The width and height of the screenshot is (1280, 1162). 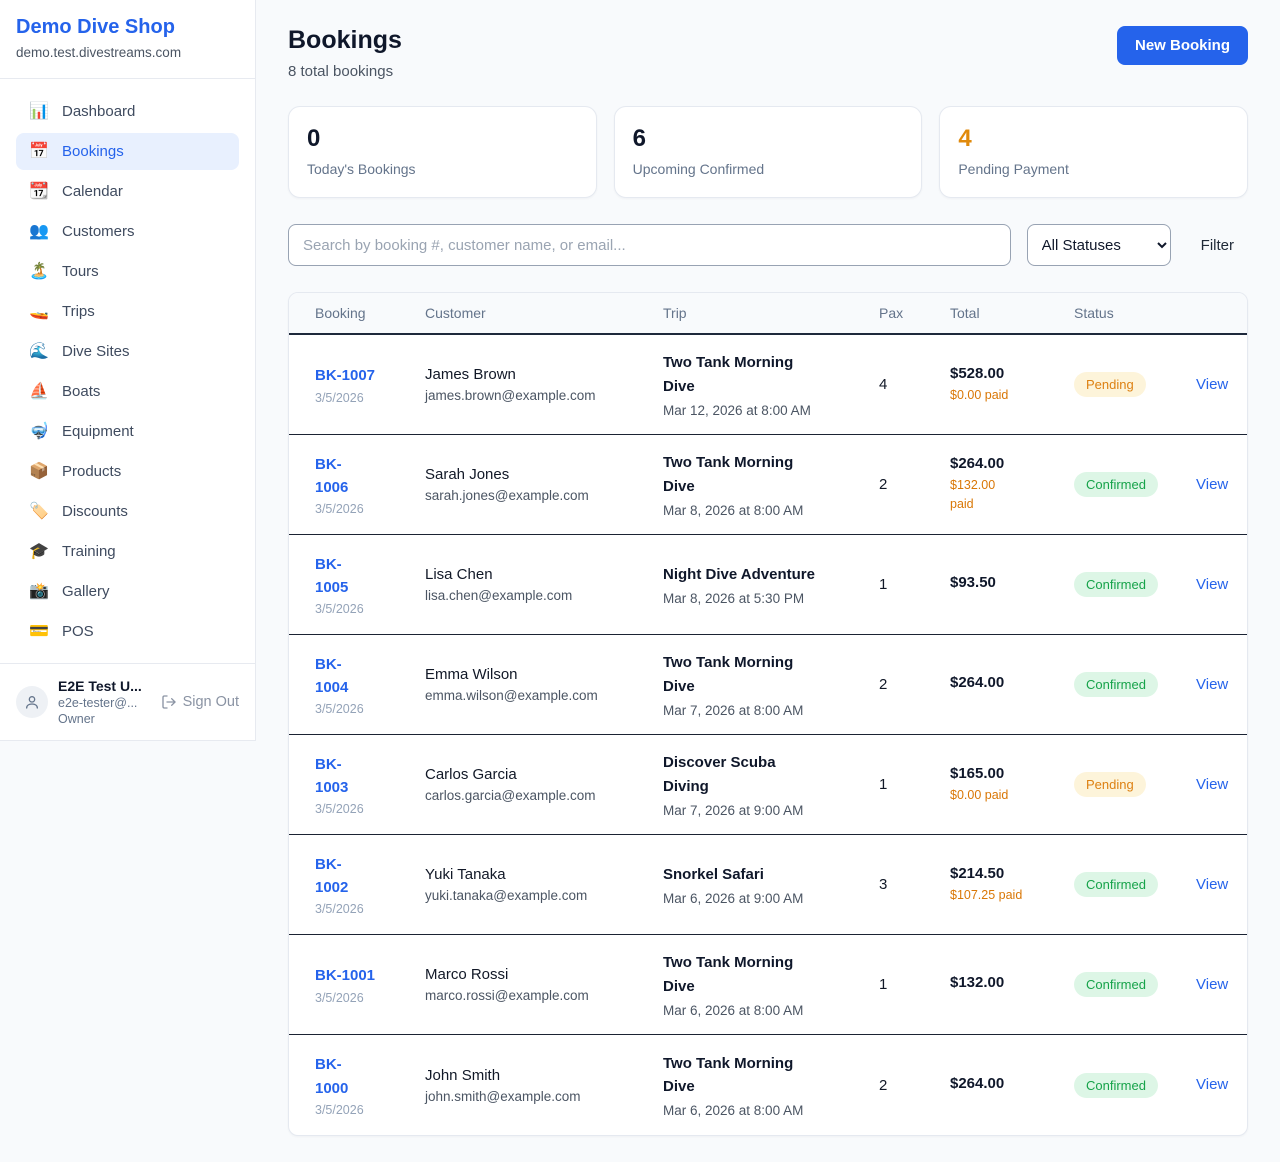 I want to click on trip-name: Discover Scuba Diving, so click(x=719, y=774).